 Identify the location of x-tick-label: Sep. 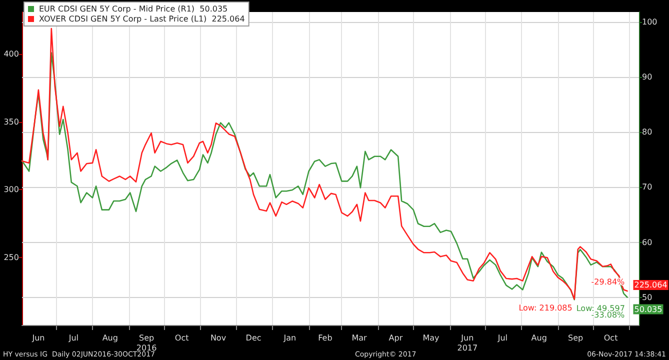
(576, 338).